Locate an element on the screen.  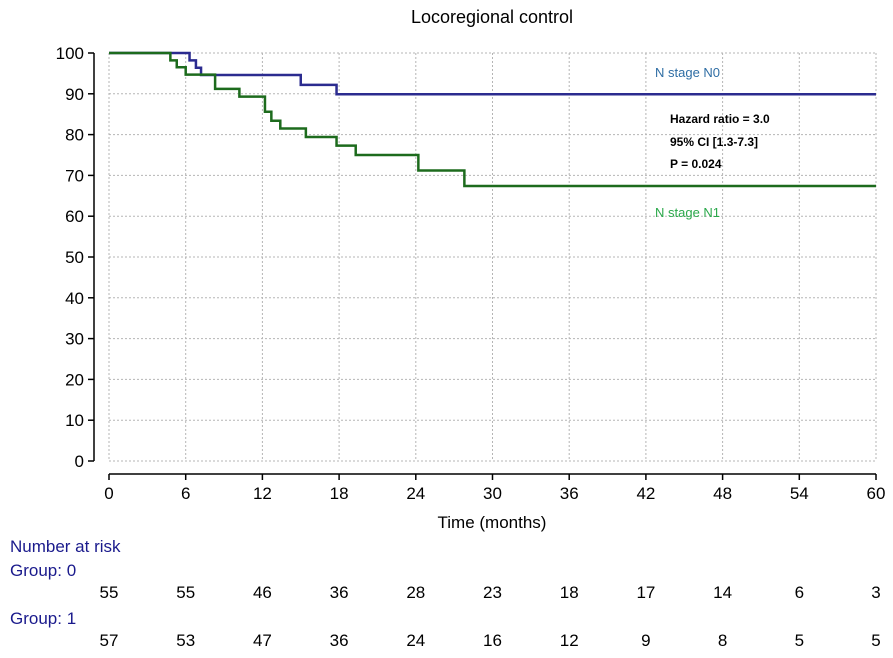
risk-value-group-0: 46 is located at coordinates (262, 592).